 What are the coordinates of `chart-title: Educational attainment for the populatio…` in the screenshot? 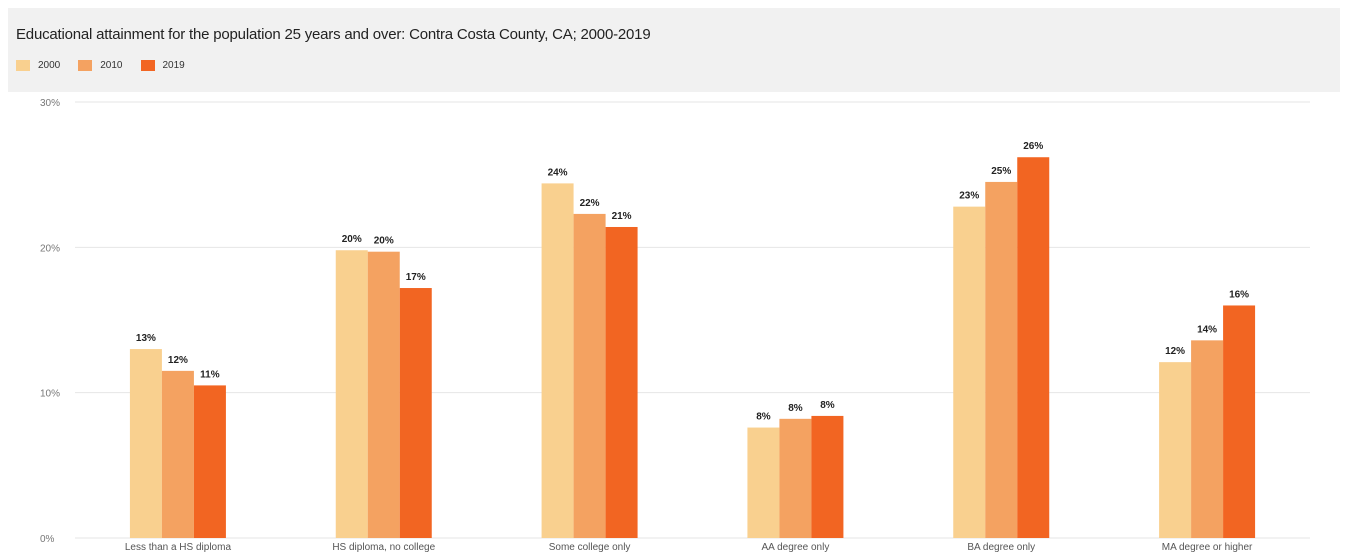 It's located at (333, 34).